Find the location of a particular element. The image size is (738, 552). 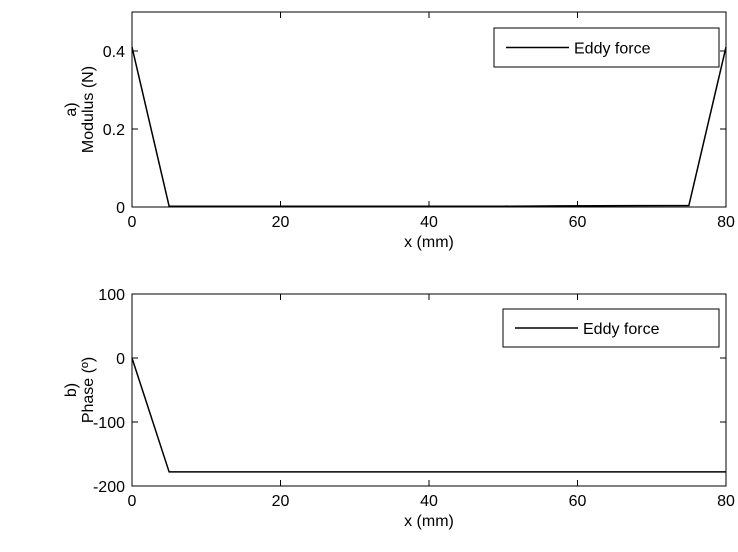

panel-letter: b) is located at coordinates (71, 390).